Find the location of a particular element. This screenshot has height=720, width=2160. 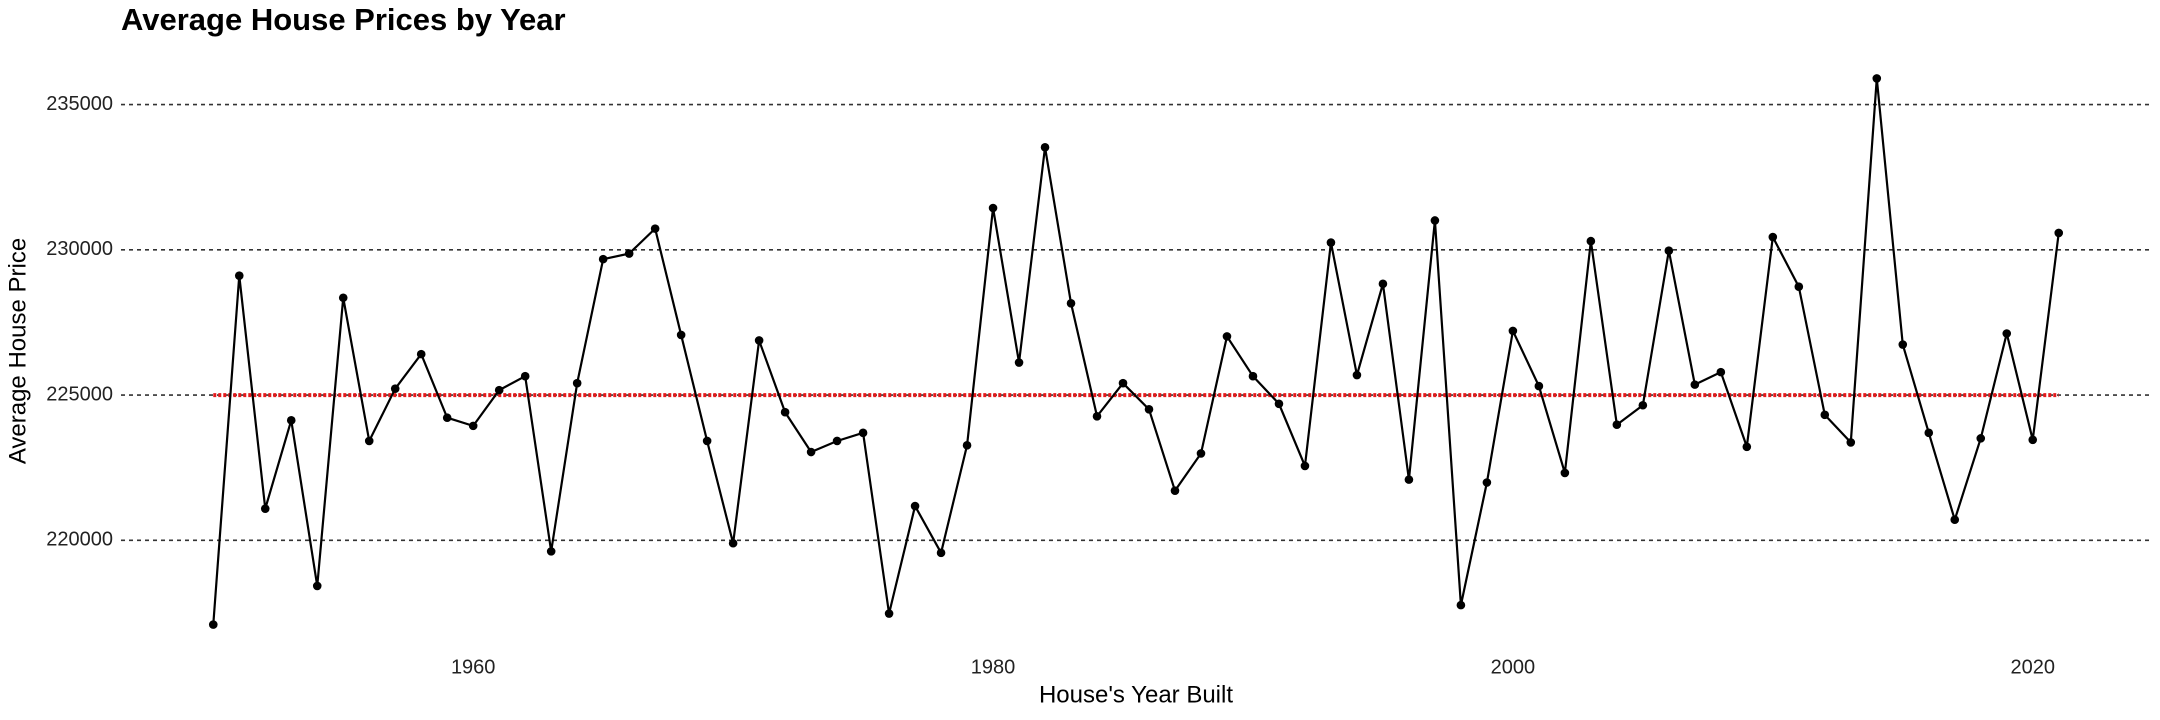

x-tick-label: 2000 is located at coordinates (1513, 667).